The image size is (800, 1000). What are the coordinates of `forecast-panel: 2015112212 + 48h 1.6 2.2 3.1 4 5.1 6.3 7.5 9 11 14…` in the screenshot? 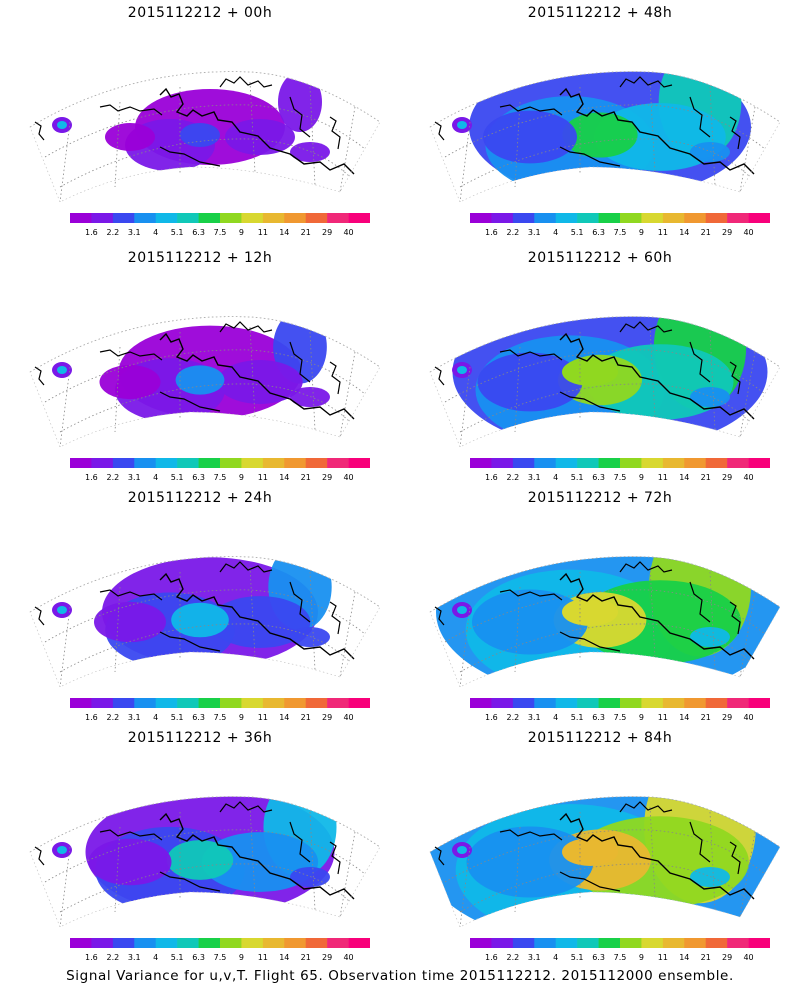 It's located at (600, 125).